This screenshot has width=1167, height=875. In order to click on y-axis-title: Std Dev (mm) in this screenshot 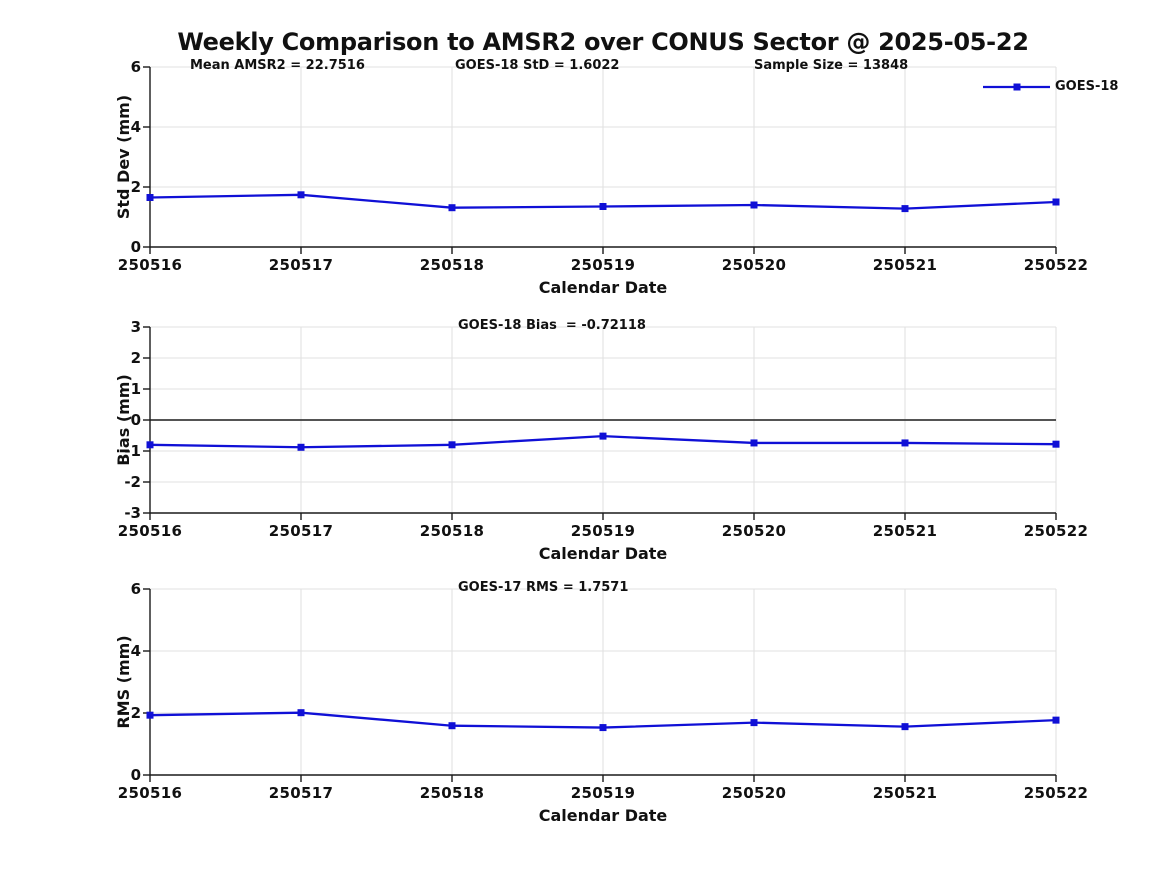, I will do `click(123, 157)`.